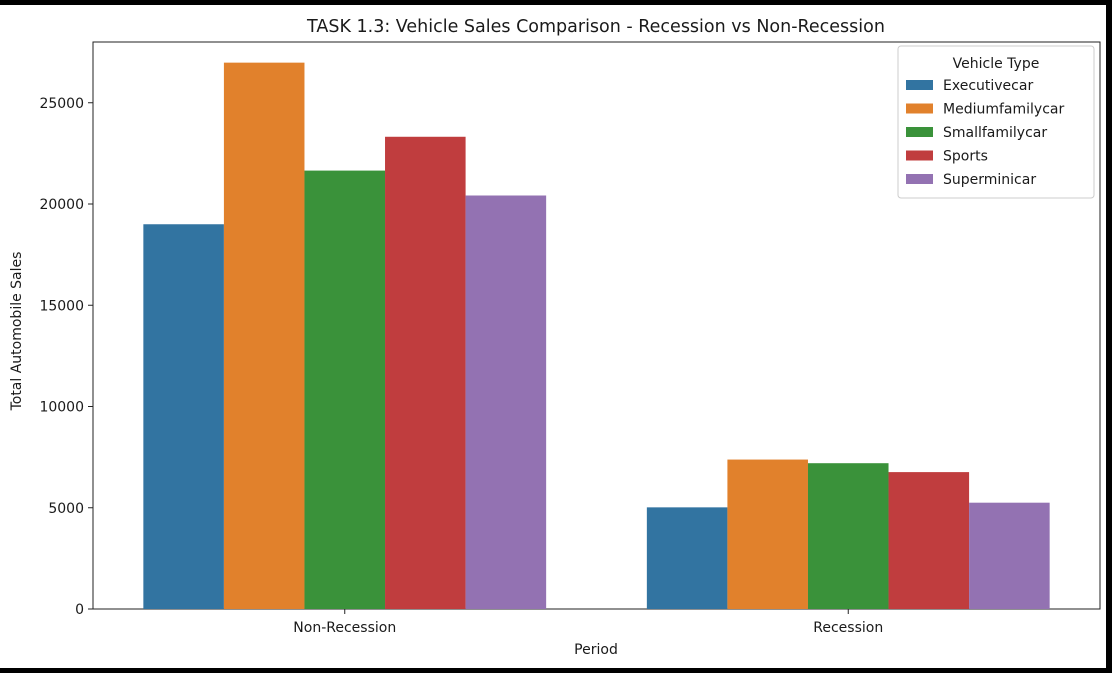  What do you see at coordinates (61, 408) in the screenshot?
I see `y-tick-label: 10000` at bounding box center [61, 408].